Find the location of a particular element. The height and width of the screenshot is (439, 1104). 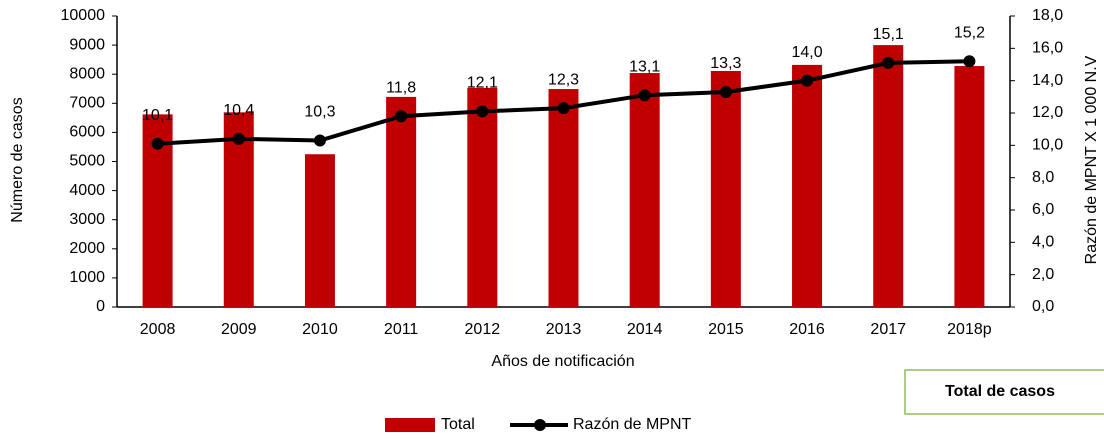

y-tick-label: 0 is located at coordinates (100, 306).